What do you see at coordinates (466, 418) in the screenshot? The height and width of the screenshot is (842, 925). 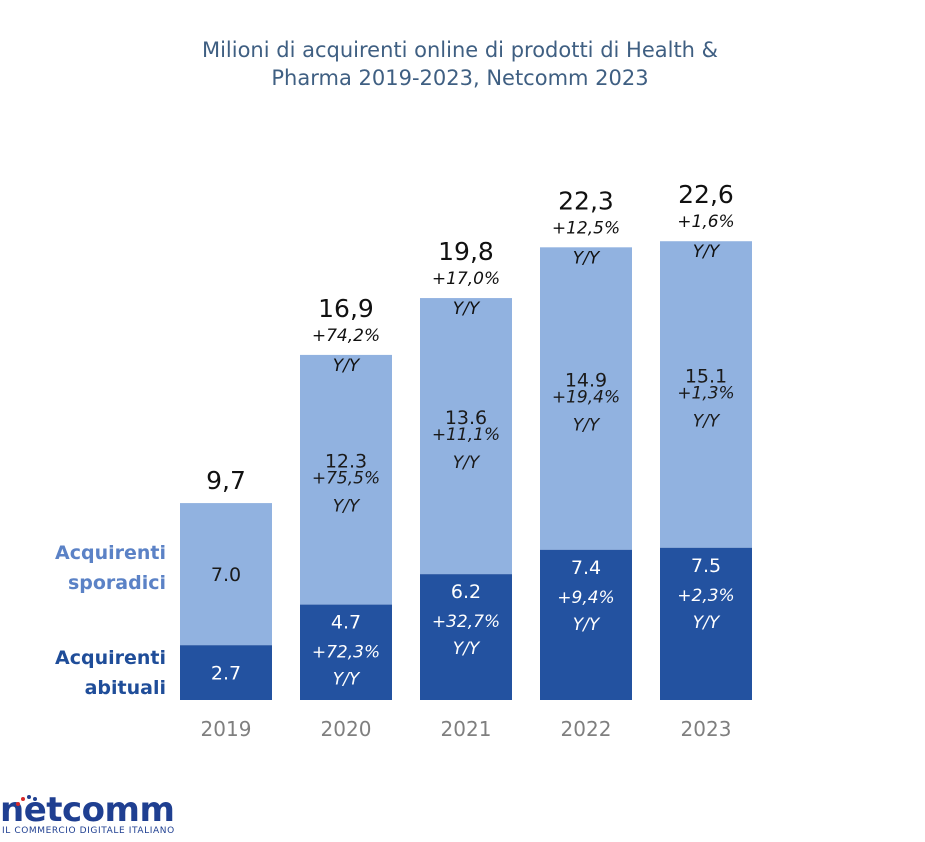 I see `label-sporadici-2021: 13.6` at bounding box center [466, 418].